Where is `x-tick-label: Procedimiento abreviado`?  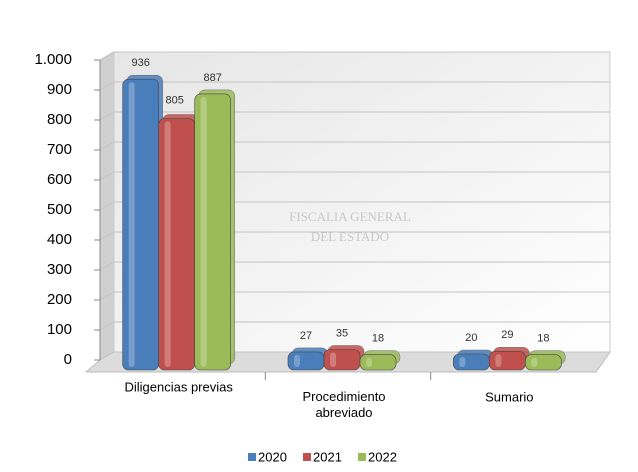 x-tick-label: Procedimiento abreviado is located at coordinates (343, 404).